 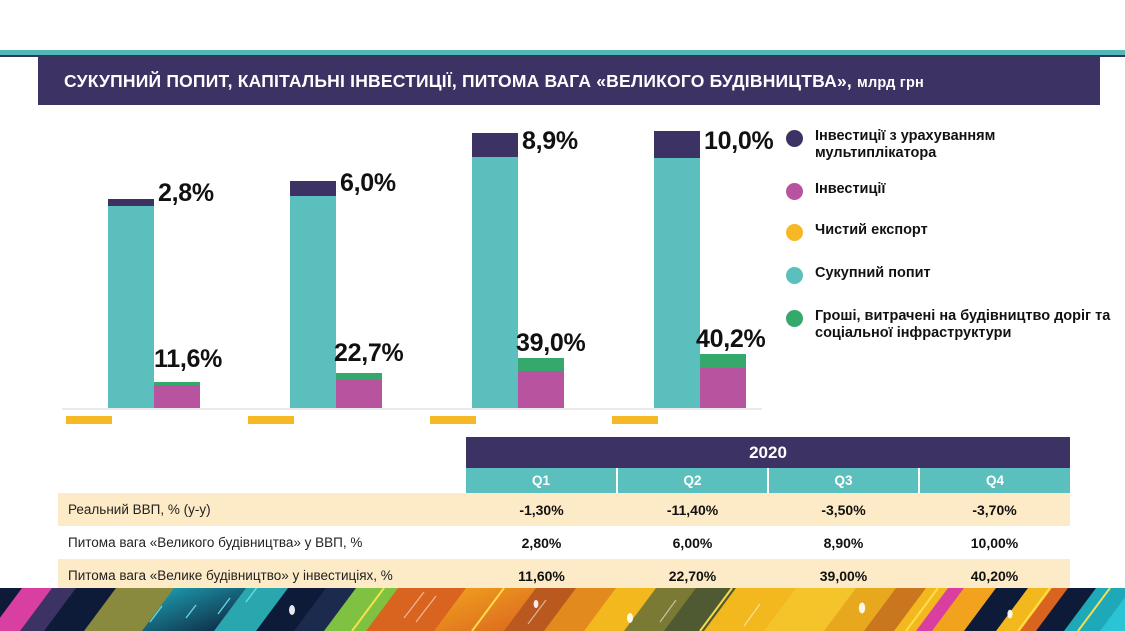 I want to click on bar-investments-q2, so click(x=359, y=390).